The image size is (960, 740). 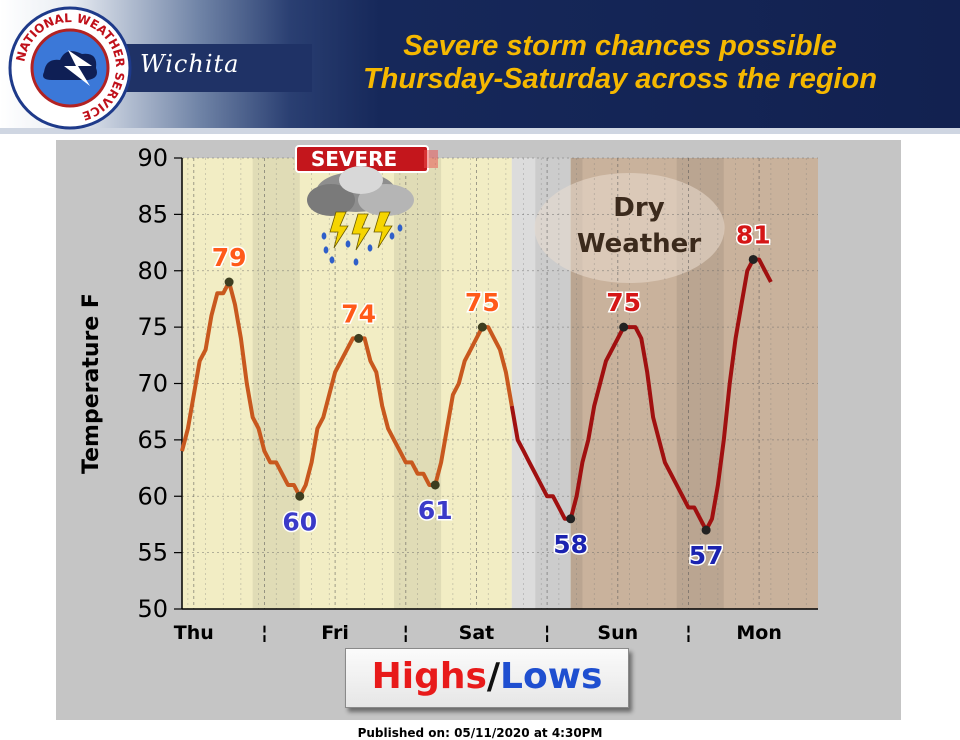 What do you see at coordinates (435, 510) in the screenshot?
I see `temp-label-low: 61` at bounding box center [435, 510].